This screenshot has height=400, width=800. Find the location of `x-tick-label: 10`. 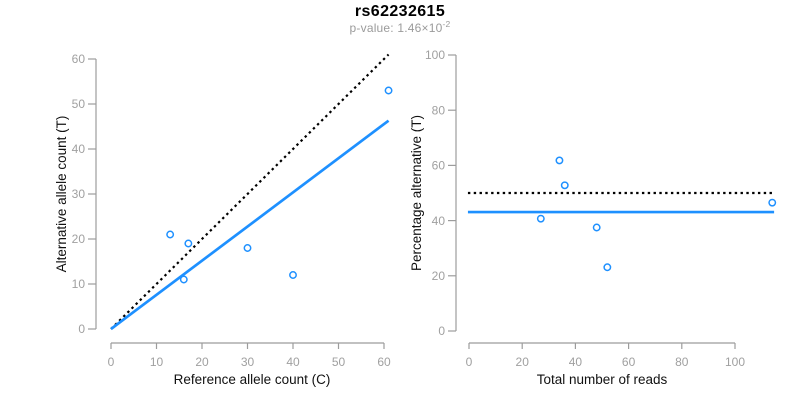

x-tick-label: 10 is located at coordinates (157, 362).